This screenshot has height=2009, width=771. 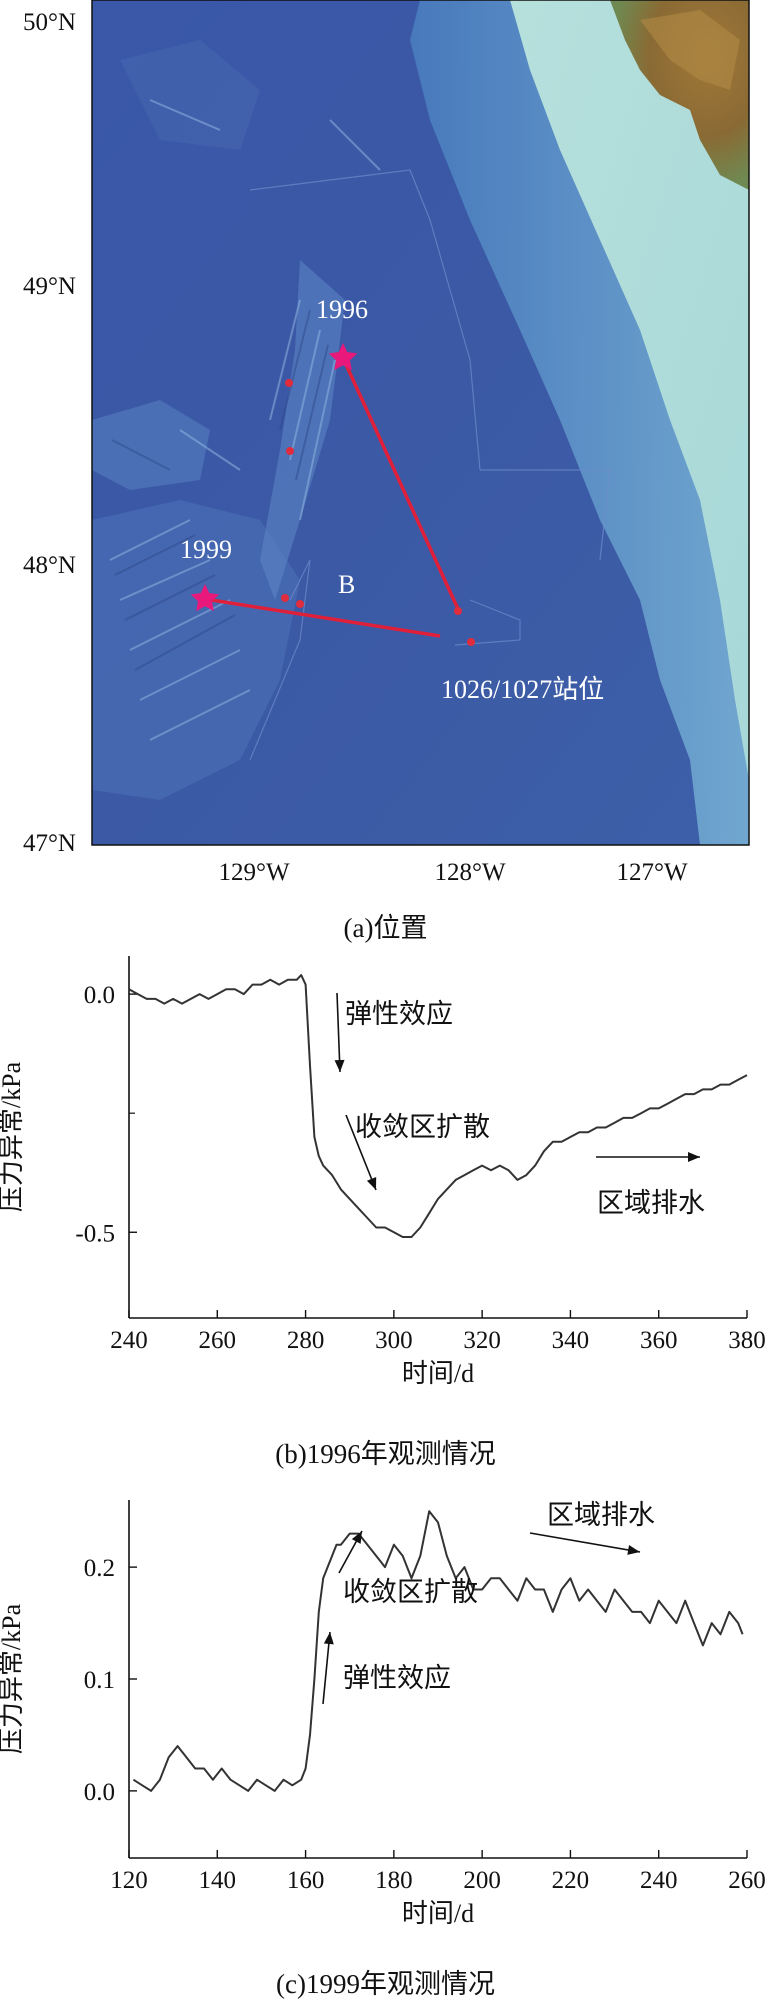 I want to click on caption-b: (b)1996年观测情况, so click(x=385, y=1454).